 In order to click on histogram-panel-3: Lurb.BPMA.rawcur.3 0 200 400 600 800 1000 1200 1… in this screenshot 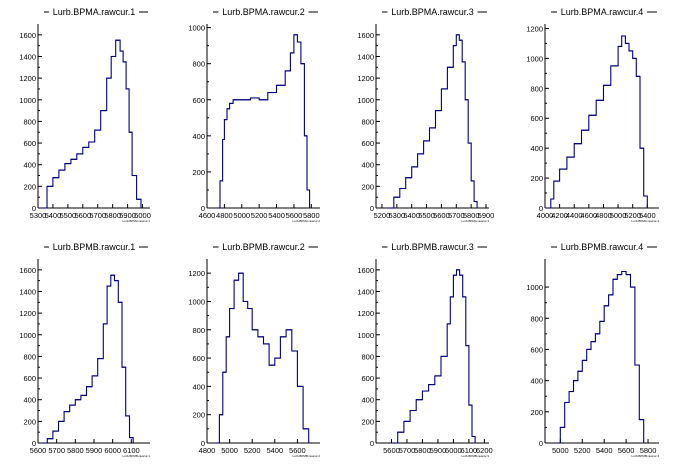, I will do `click(425, 115)`.